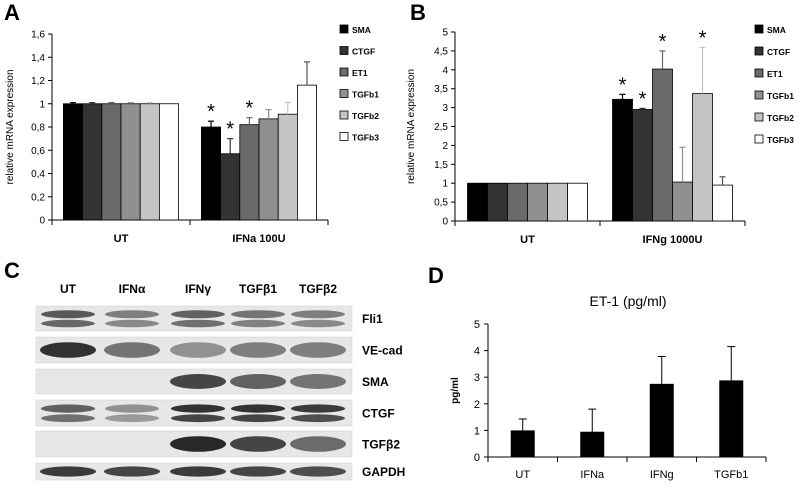 This screenshot has width=800, height=488. I want to click on y-tick-label: 0,2, so click(38, 197).